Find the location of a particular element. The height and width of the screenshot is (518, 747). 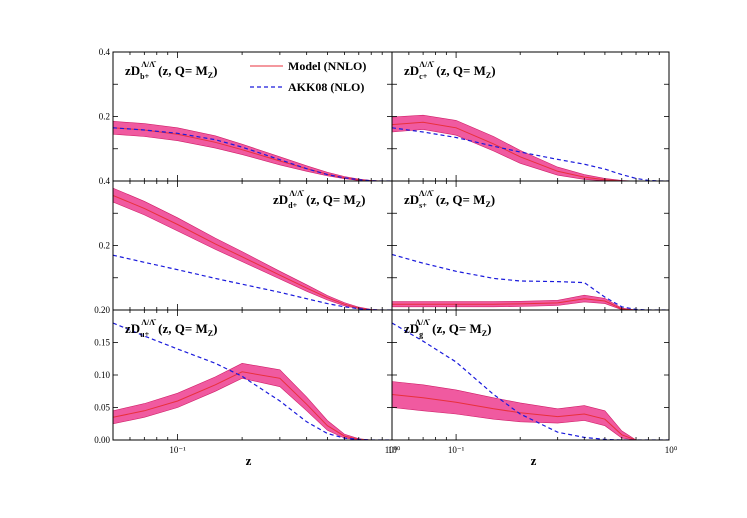

band-u-model is located at coordinates (252, 401).